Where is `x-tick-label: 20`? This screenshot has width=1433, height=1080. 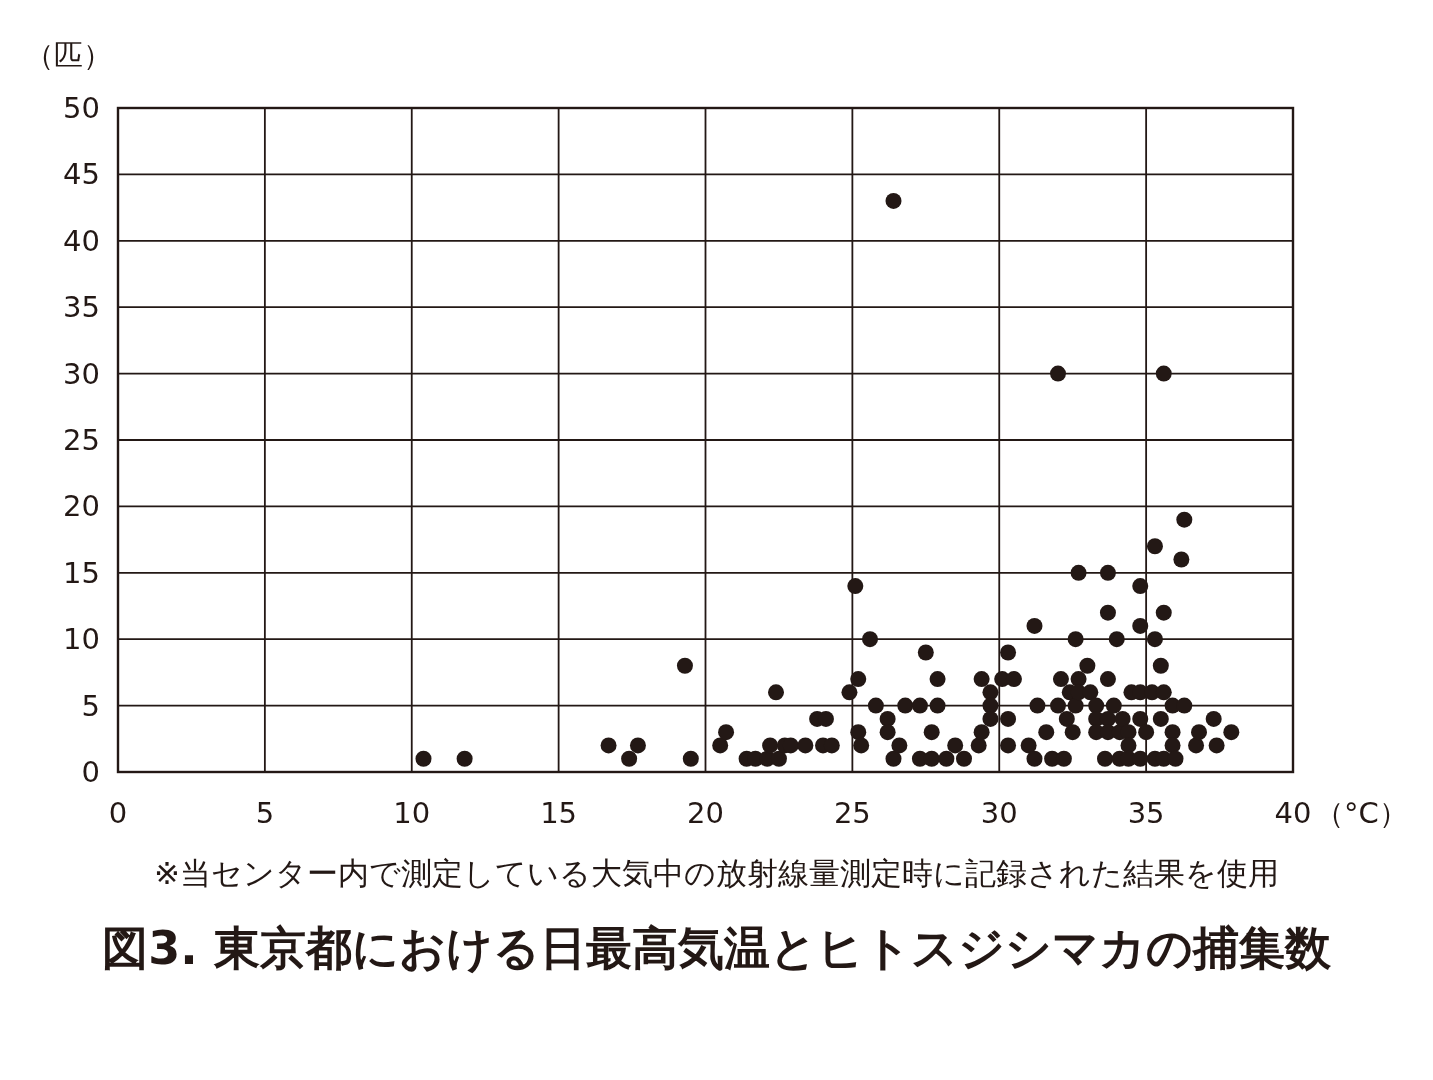
x-tick-label: 20 is located at coordinates (705, 813).